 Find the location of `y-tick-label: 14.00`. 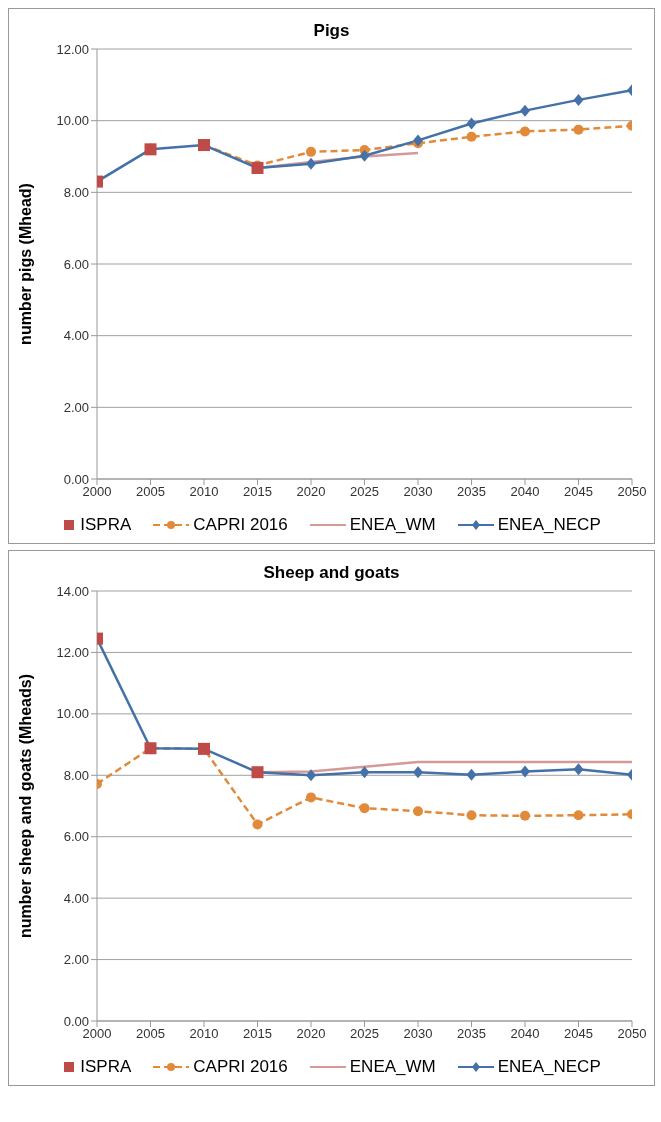

y-tick-label: 14.00 is located at coordinates (72, 591).